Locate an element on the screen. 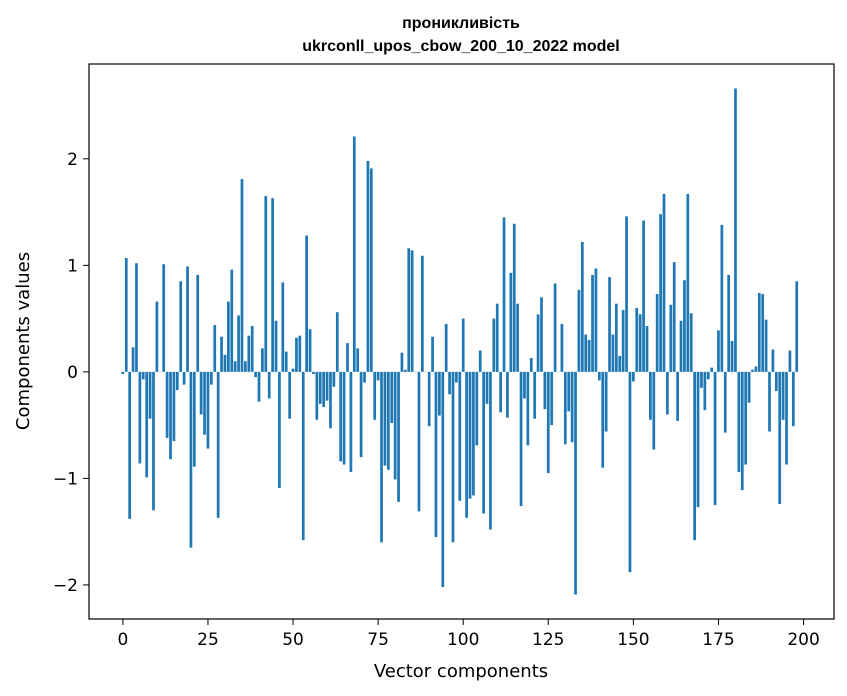  x-tick-label: 50 is located at coordinates (293, 640).